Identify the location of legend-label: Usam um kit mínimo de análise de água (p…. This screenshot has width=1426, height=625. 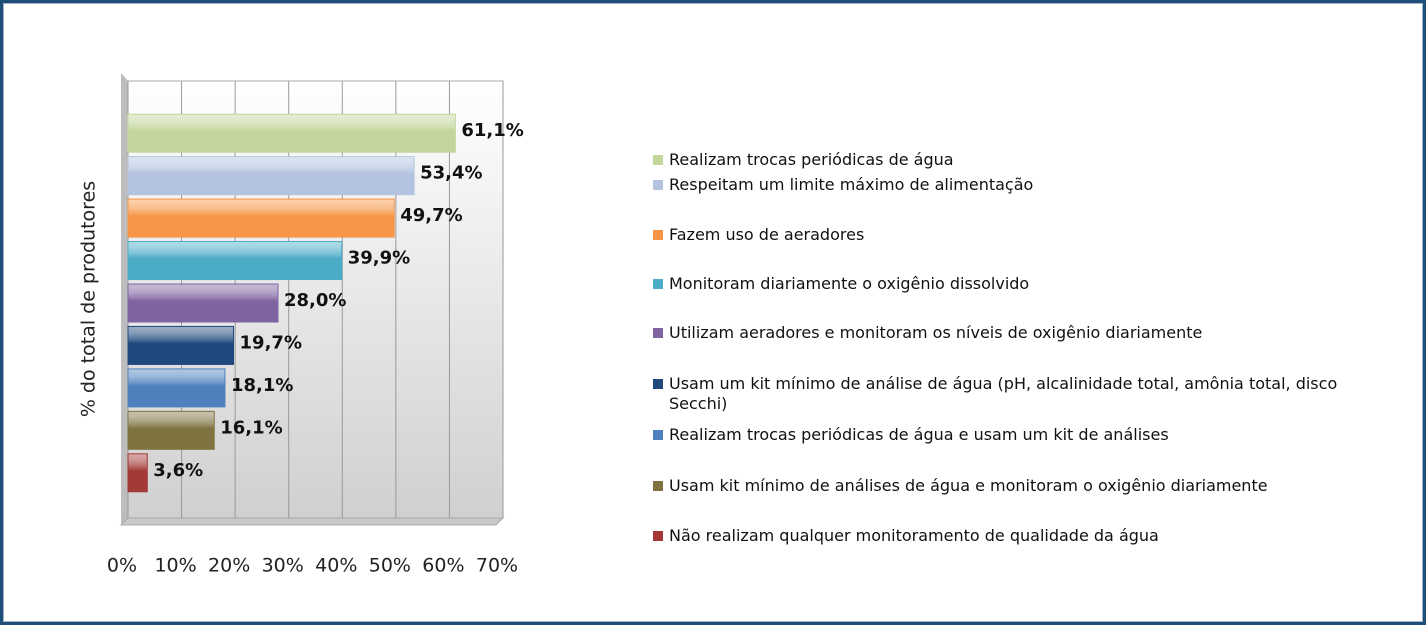
(1003, 393).